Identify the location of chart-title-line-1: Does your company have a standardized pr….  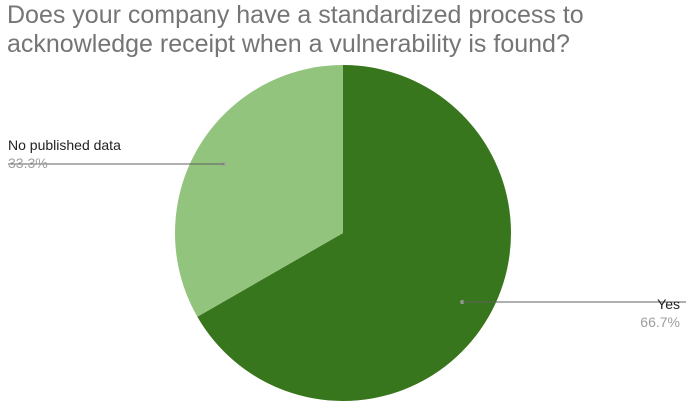
(295, 15).